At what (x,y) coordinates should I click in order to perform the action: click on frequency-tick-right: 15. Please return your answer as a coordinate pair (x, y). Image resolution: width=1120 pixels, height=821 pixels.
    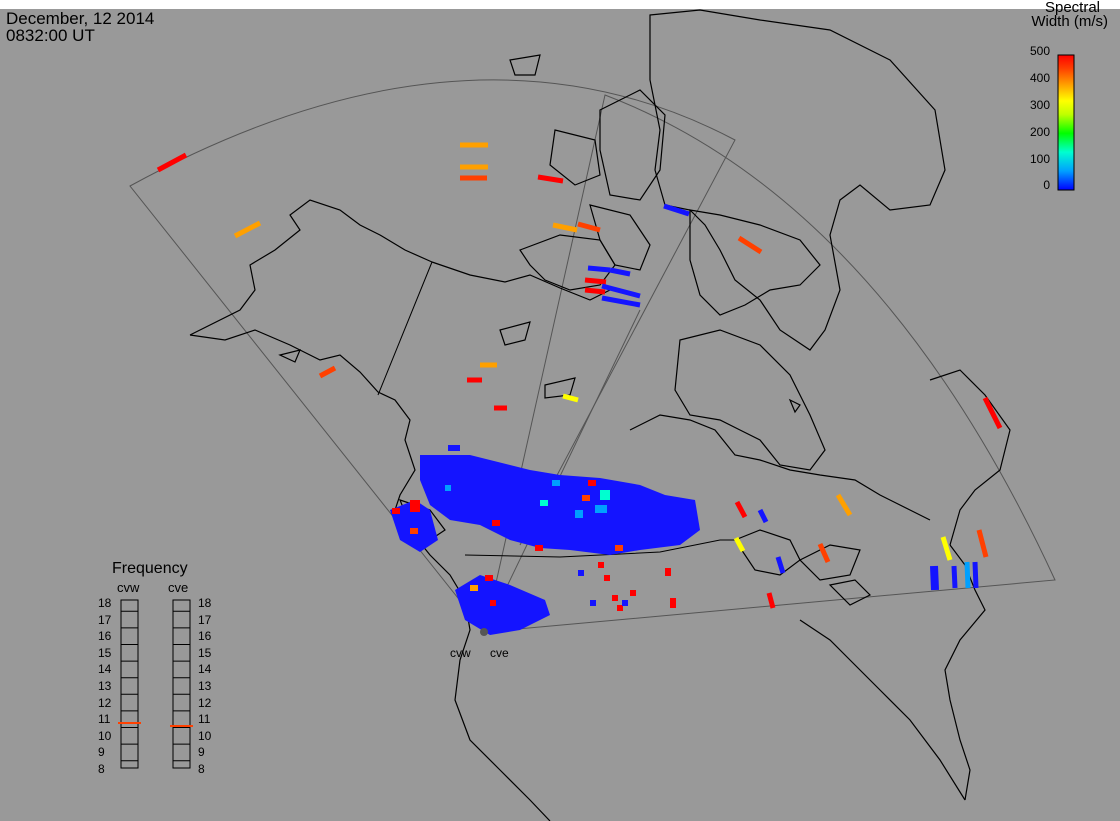
    Looking at the image, I should click on (205, 652).